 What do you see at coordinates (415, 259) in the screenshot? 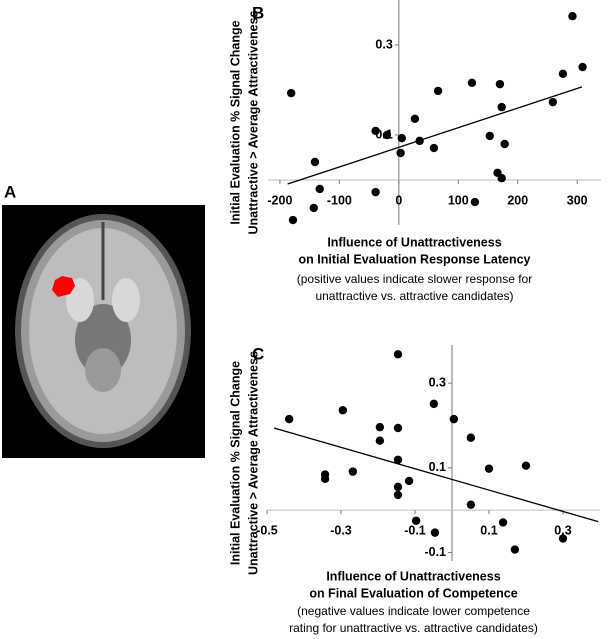
I see `x-axis-label: on Initial Evaluation Response Latency` at bounding box center [415, 259].